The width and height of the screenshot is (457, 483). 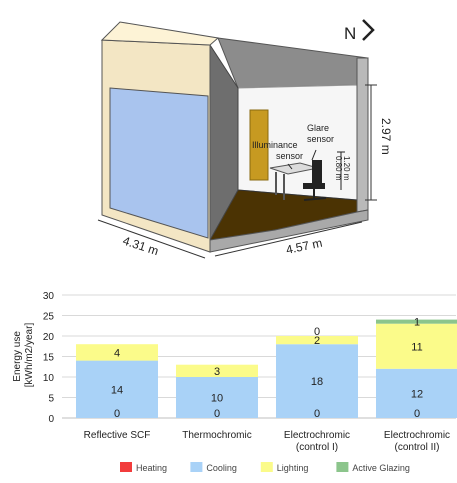 What do you see at coordinates (346, 168) in the screenshot?
I see `sensor-height-label-1: 1.20 m` at bounding box center [346, 168].